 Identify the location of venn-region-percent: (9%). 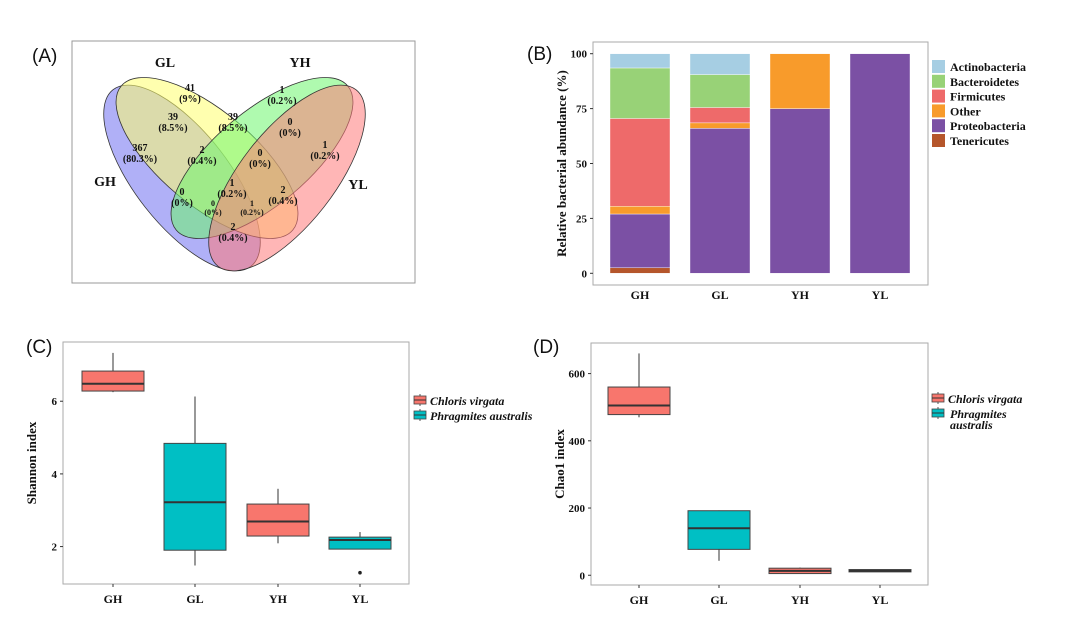
(190, 99).